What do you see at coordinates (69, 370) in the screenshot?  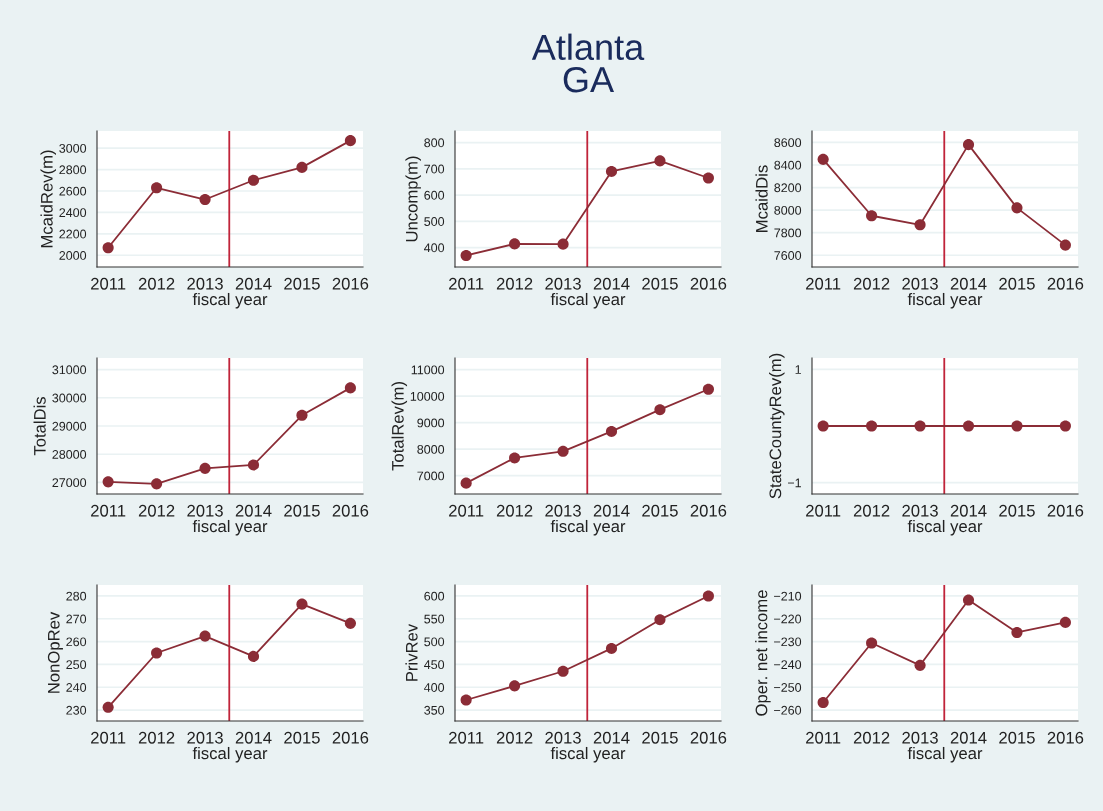 I see `y-tick-label: 31000` at bounding box center [69, 370].